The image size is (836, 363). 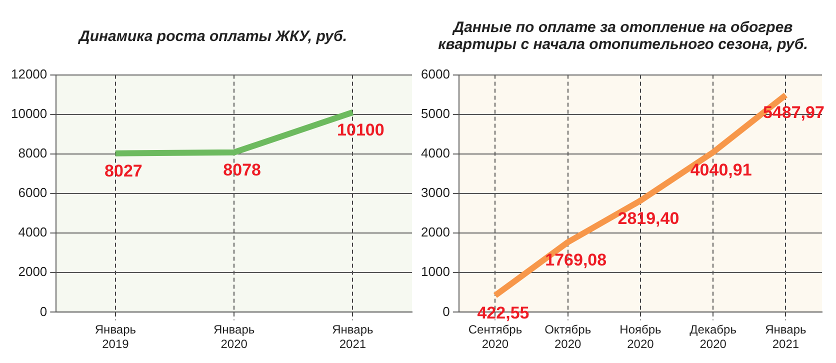 I want to click on y-tick-label: 8000, so click(x=33, y=153).